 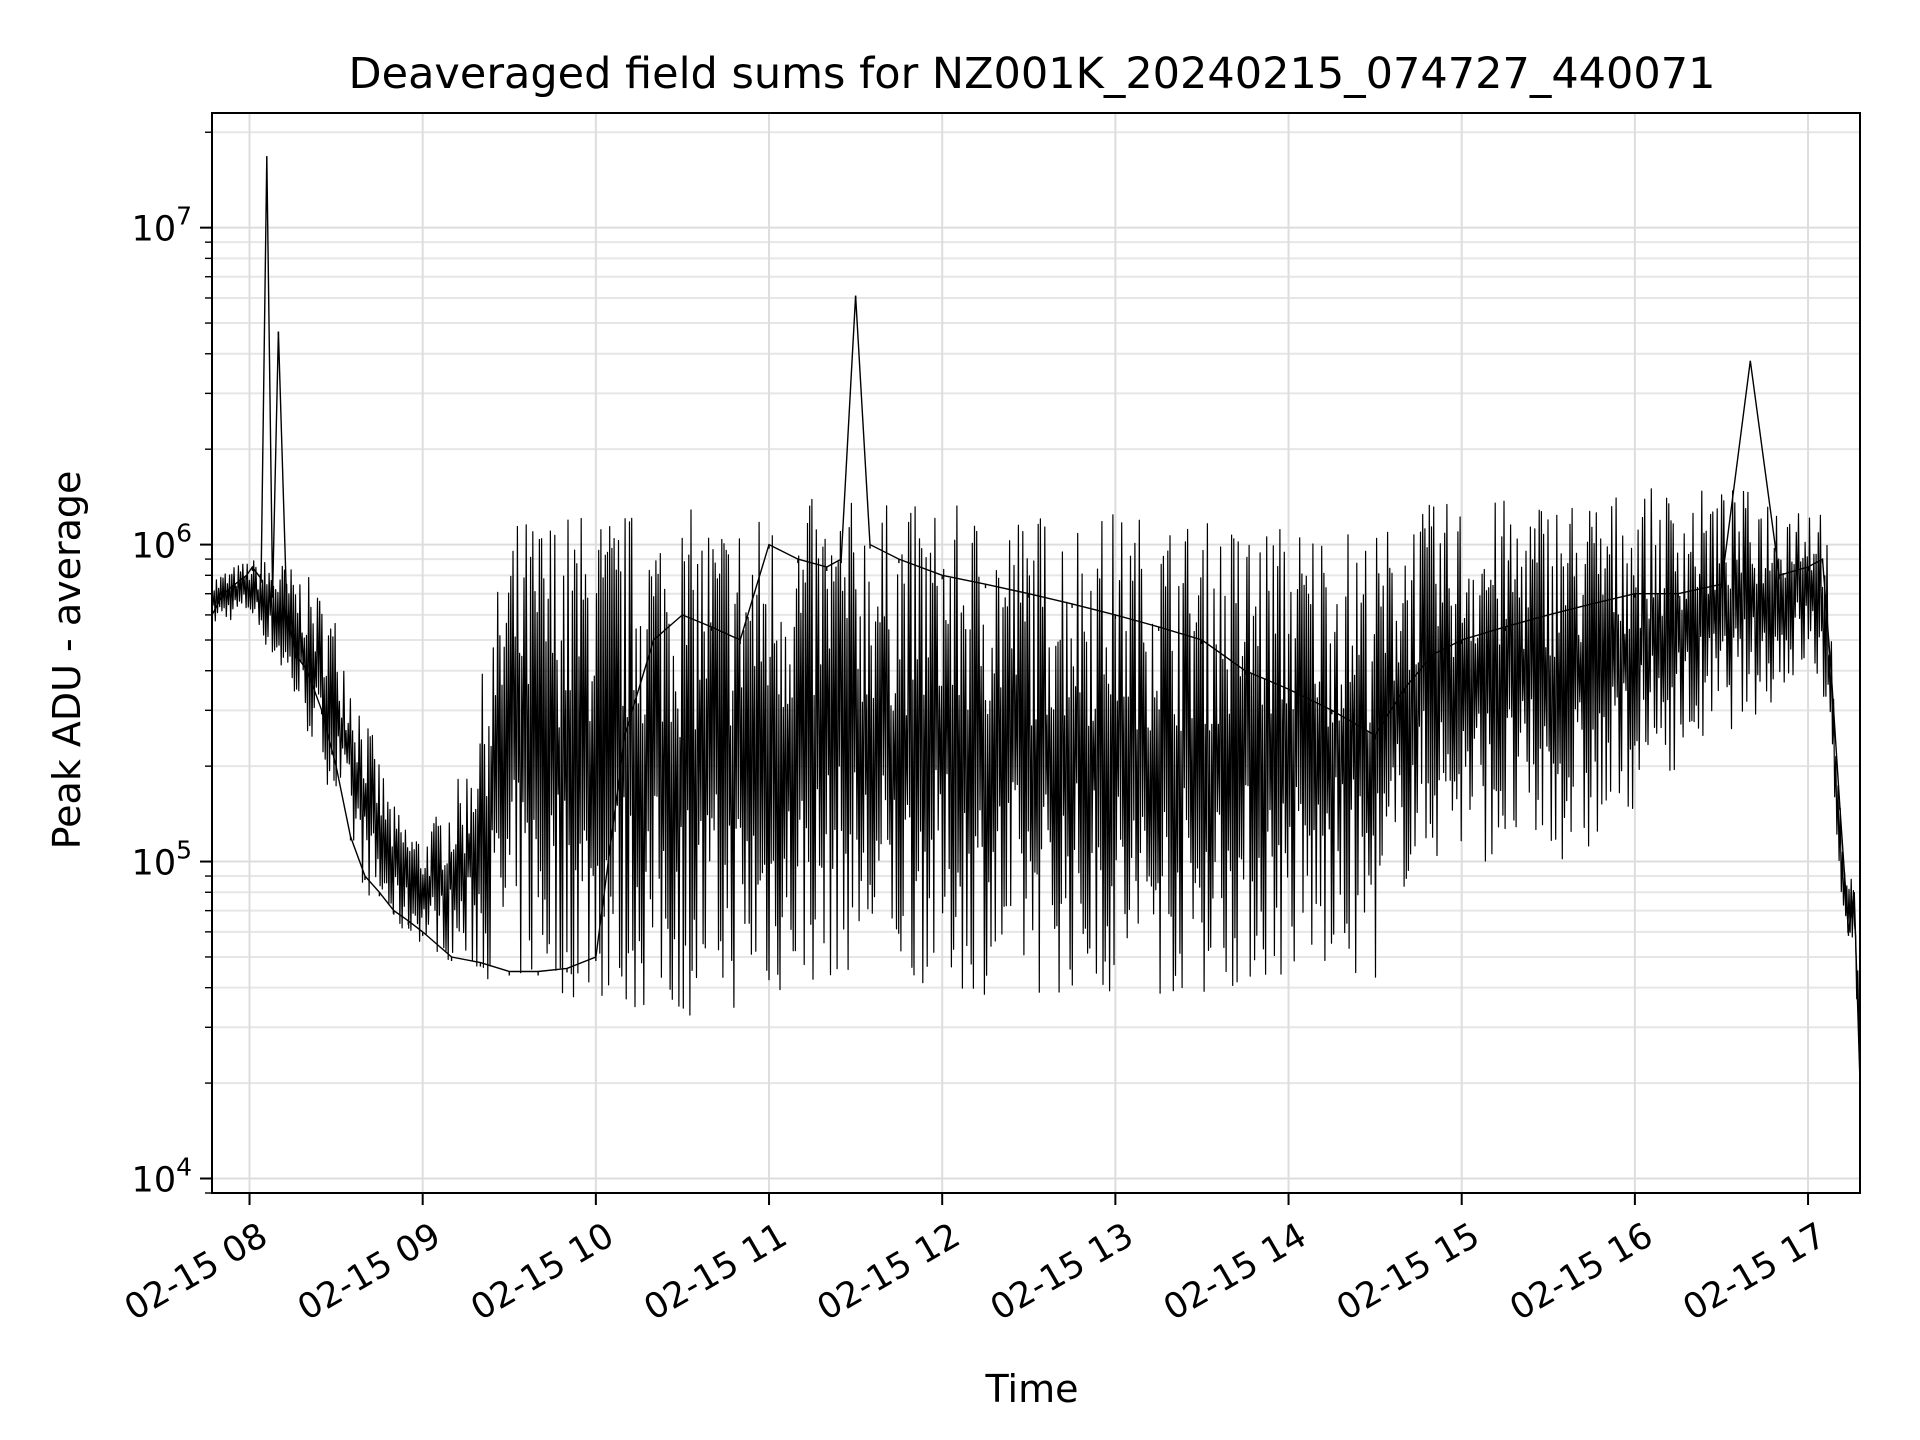 I want to click on y-tick-label: 10⁷, so click(x=162, y=226).